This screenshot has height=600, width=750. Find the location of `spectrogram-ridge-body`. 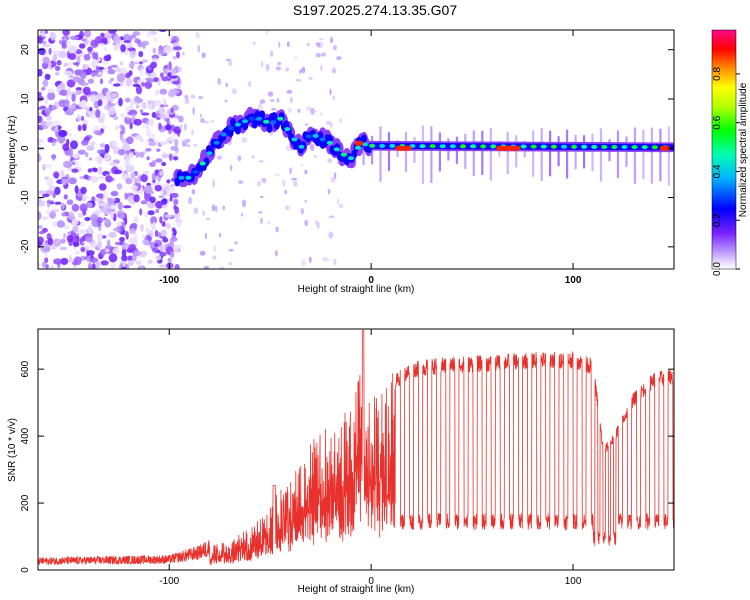

spectrogram-ridge-body is located at coordinates (671, 147).